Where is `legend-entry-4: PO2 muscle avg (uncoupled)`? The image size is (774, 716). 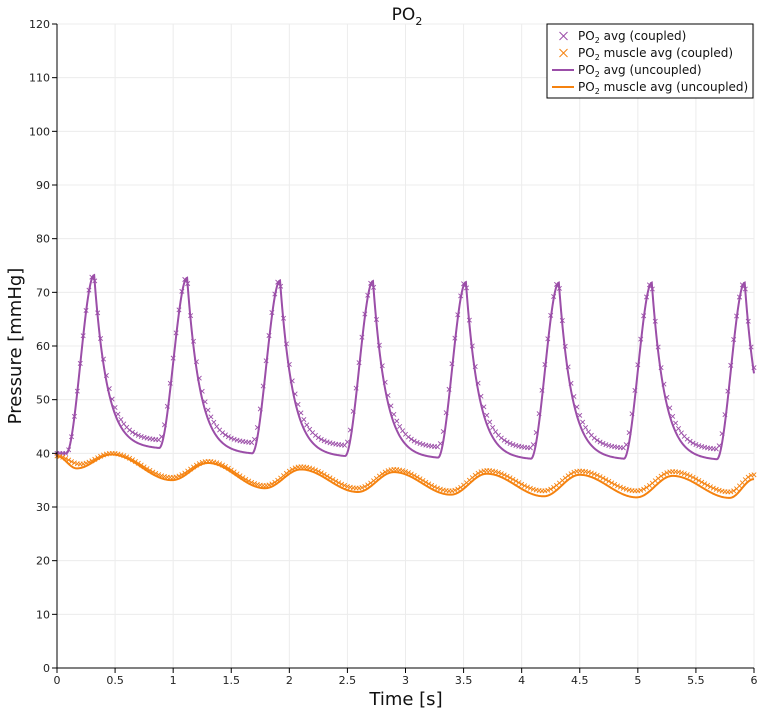 legend-entry-4: PO2 muscle avg (uncoupled) is located at coordinates (650, 88).